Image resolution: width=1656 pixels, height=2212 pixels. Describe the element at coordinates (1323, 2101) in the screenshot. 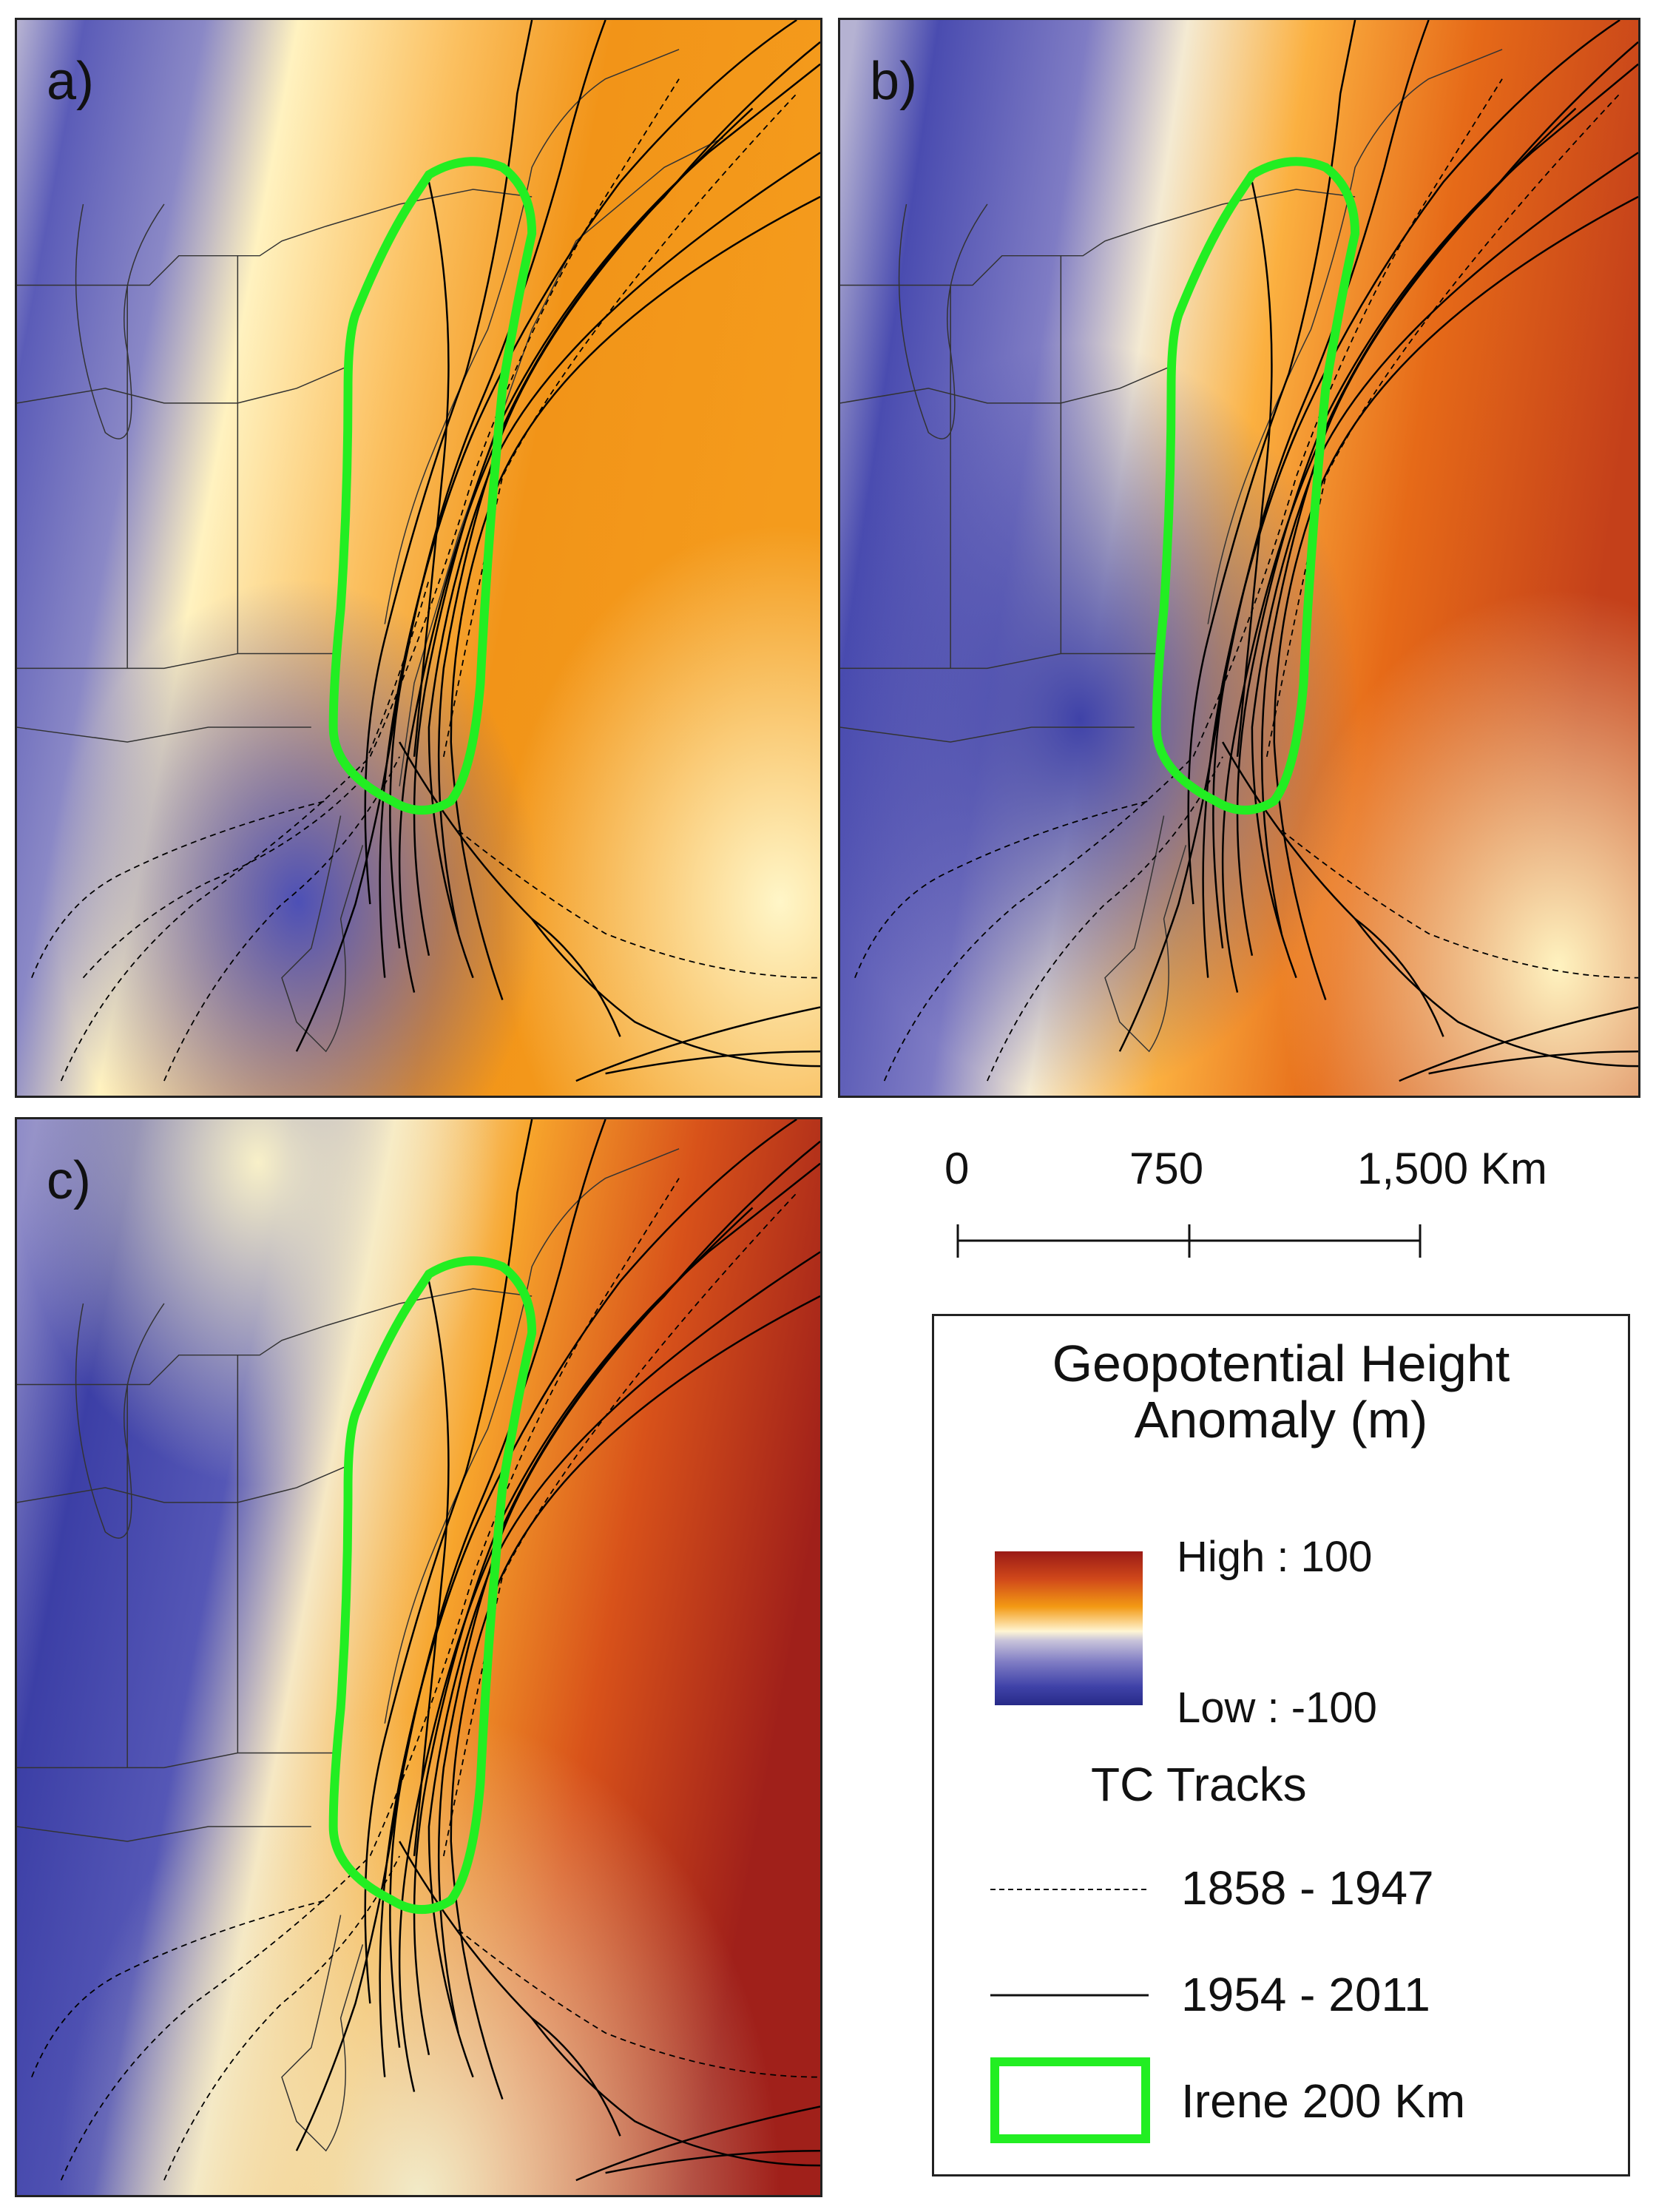

I see `legend-irene-label: Irene 200 Km` at that location.